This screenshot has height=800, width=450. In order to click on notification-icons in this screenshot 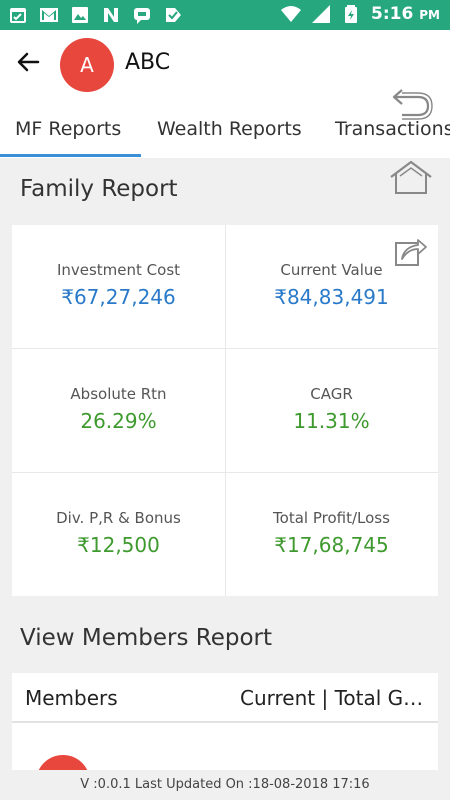, I will do `click(95, 15)`.